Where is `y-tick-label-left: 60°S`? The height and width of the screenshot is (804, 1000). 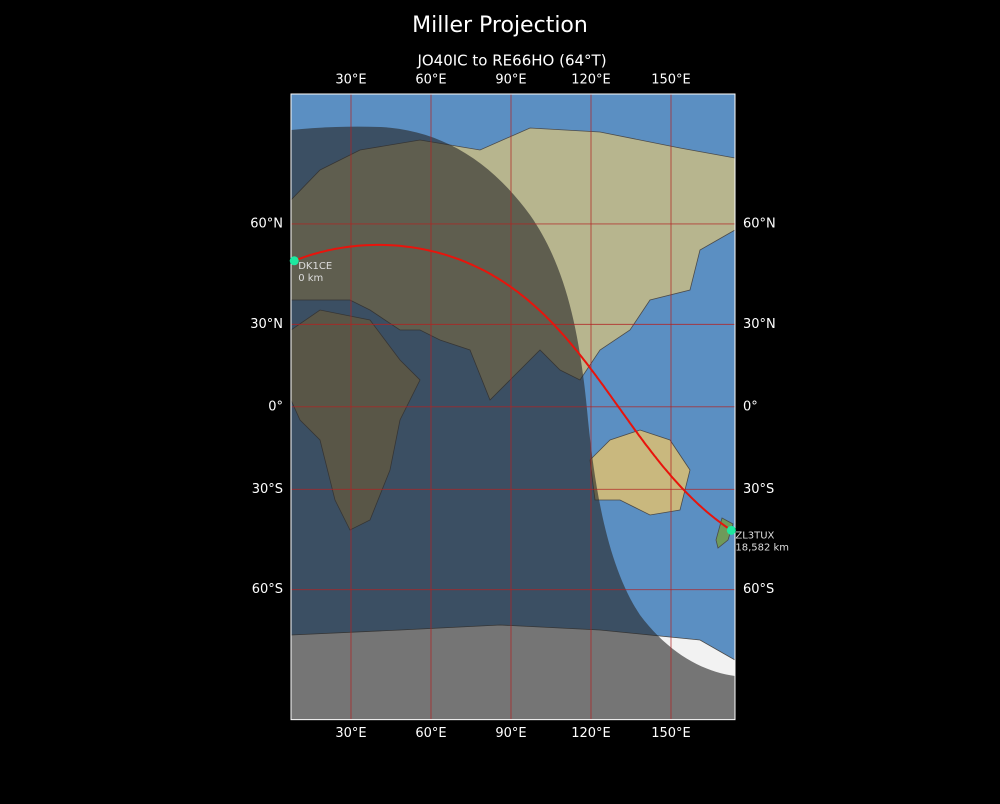 y-tick-label-left: 60°S is located at coordinates (267, 589).